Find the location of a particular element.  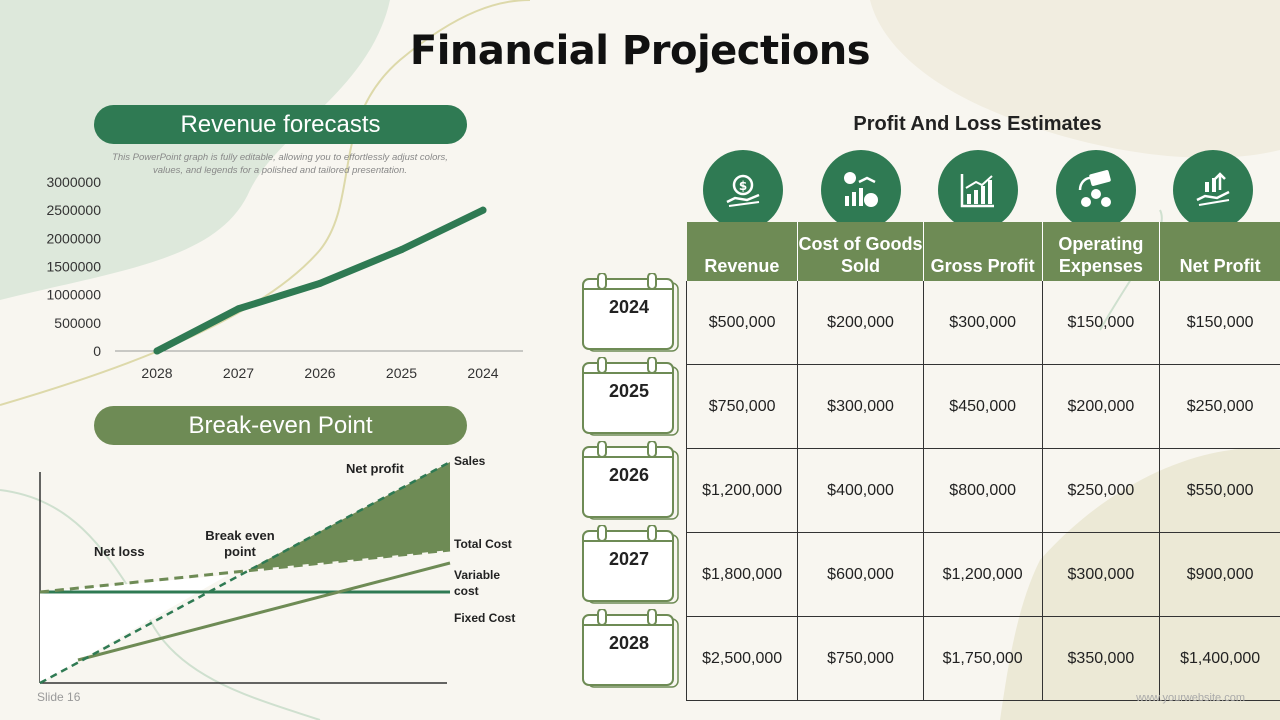

header-operating-expenses: Operating Expenses is located at coordinates (1100, 251).